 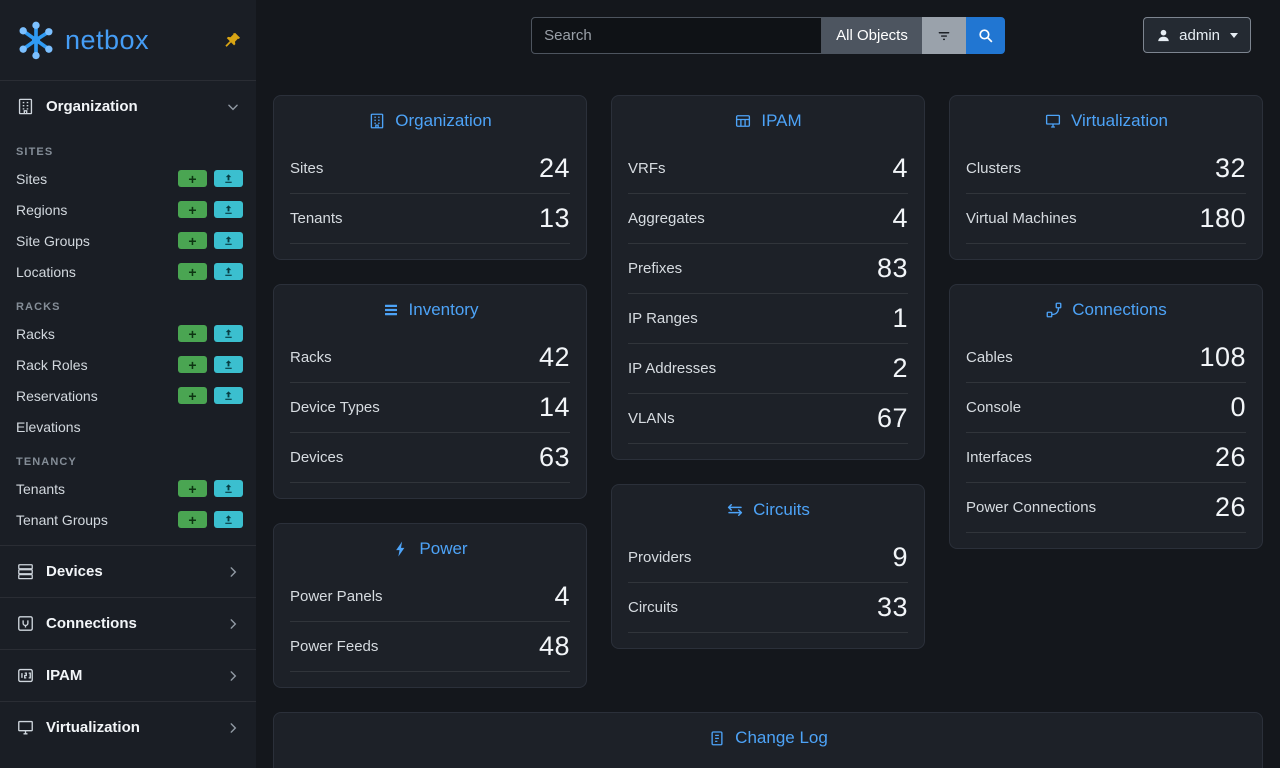 I want to click on stat-value: 14, so click(x=554, y=407).